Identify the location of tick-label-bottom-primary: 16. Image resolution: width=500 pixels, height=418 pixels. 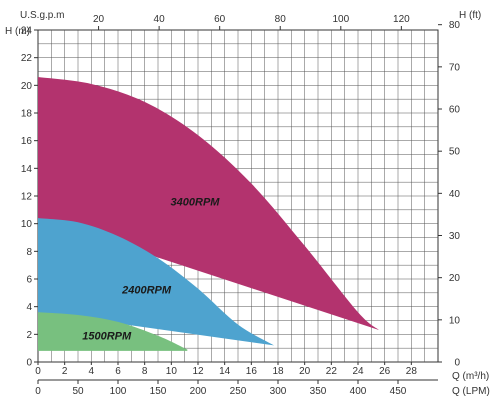
(252, 371).